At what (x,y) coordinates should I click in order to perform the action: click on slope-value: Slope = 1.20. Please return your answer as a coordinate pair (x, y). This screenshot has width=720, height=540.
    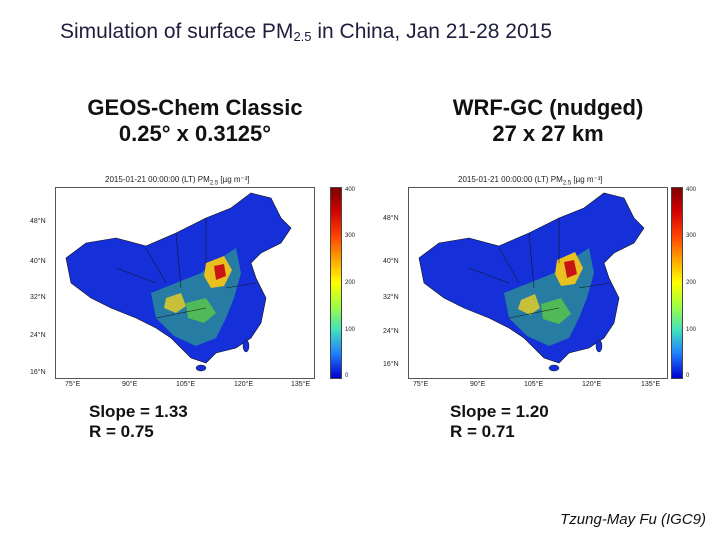
    Looking at the image, I should click on (499, 411).